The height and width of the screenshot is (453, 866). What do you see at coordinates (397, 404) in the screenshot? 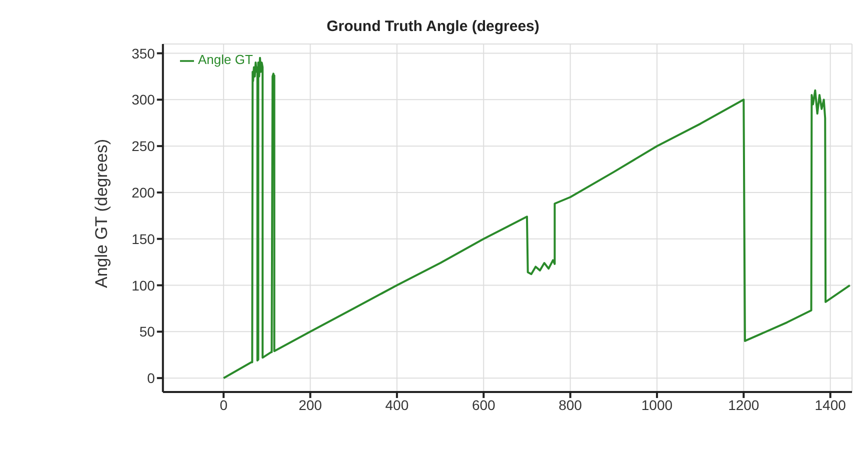
I see `x-tick-label: 400` at bounding box center [397, 404].